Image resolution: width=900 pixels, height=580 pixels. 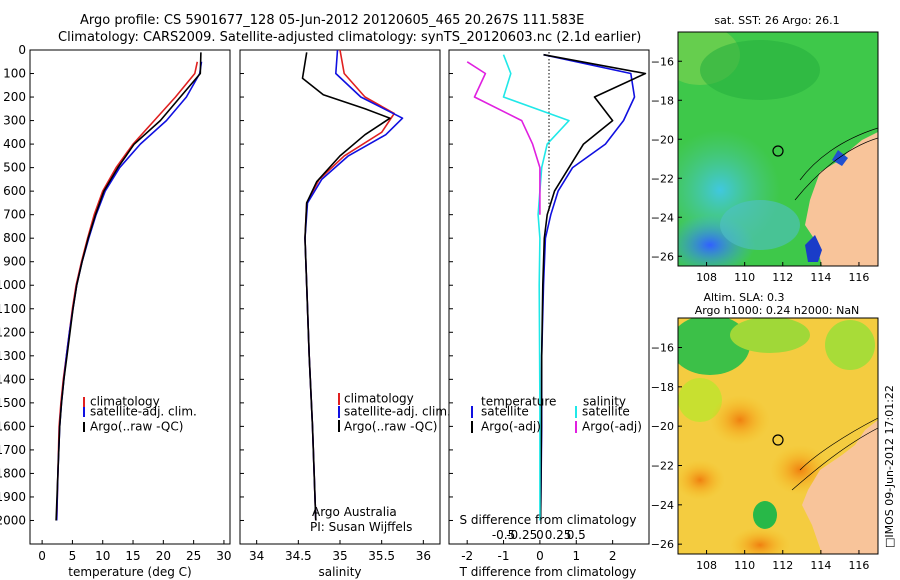 I want to click on map-y-tick-label: −16, so click(x=662, y=348).